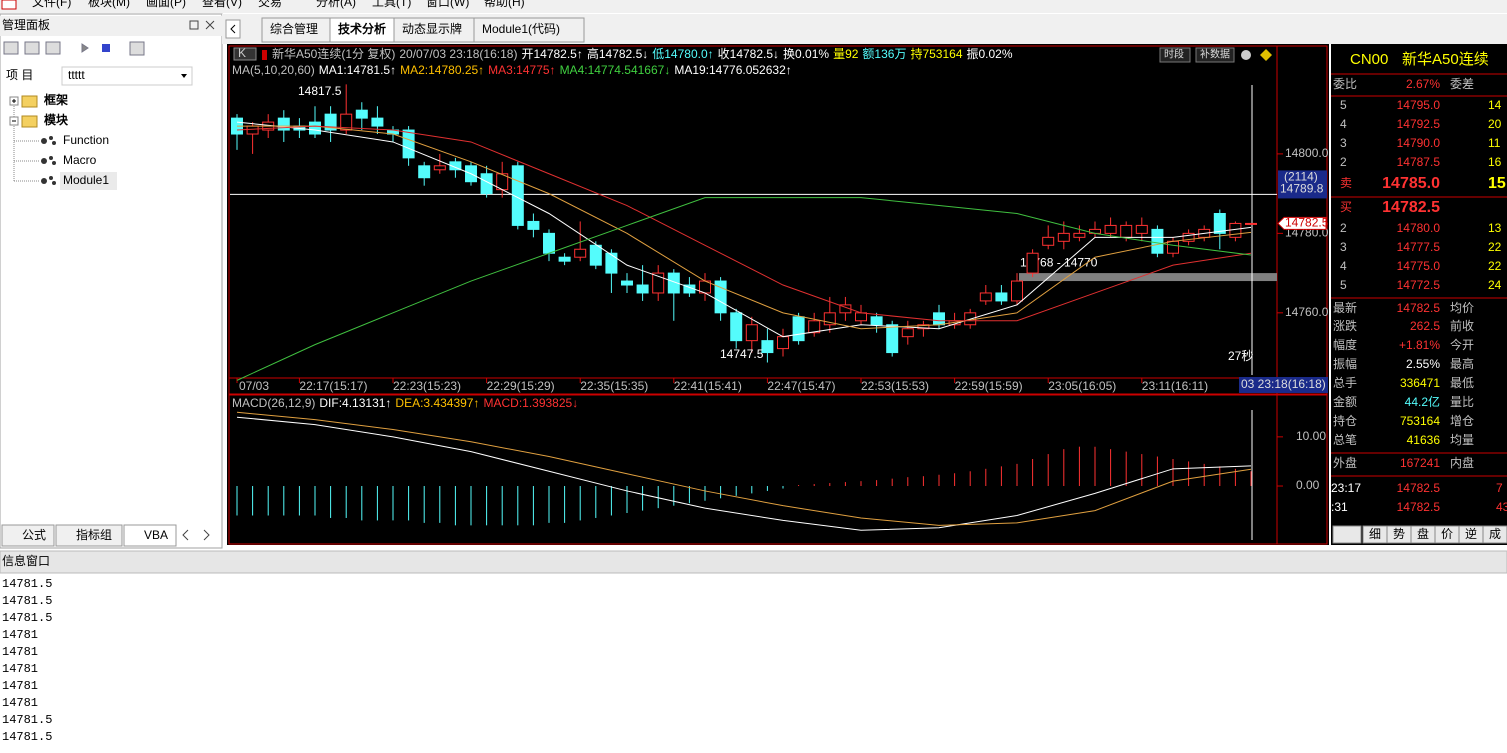 This screenshot has width=1507, height=753. Describe the element at coordinates (127, 76) in the screenshot. I see `project-select` at that location.